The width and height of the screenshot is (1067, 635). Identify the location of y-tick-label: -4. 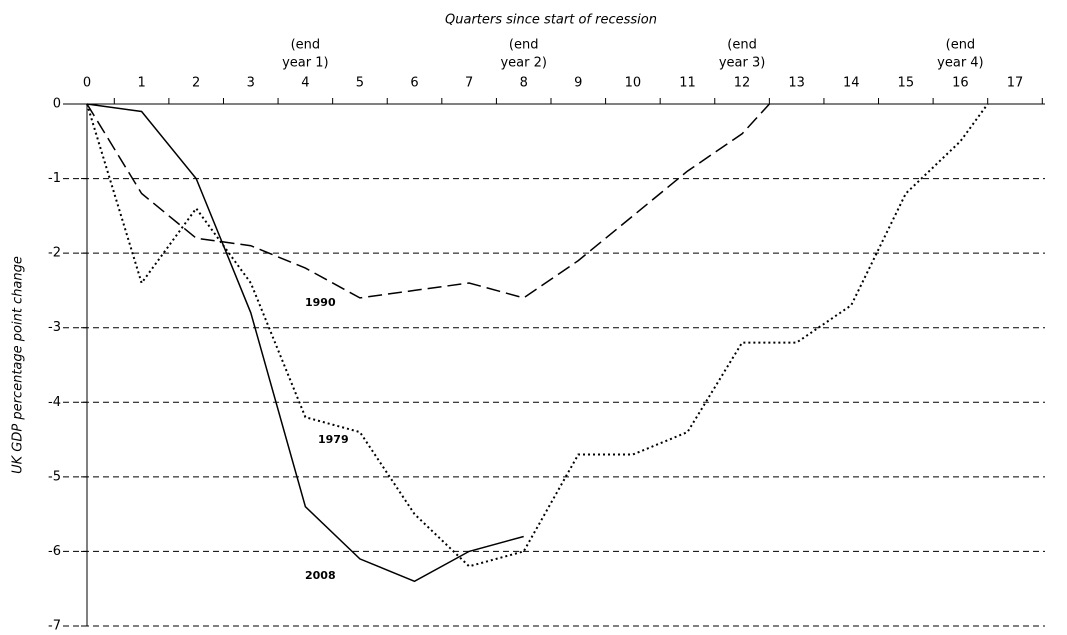
(54, 402).